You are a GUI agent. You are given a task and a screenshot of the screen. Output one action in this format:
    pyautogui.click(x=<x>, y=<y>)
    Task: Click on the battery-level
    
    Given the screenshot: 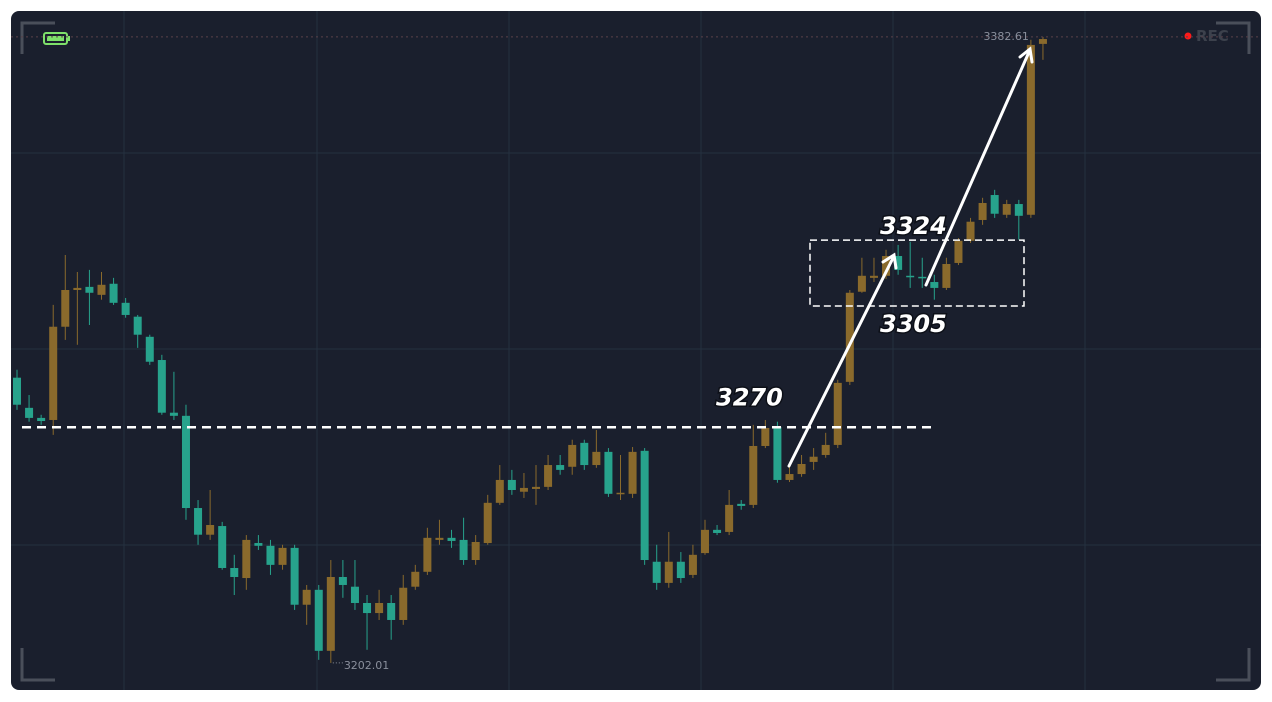 What is the action you would take?
    pyautogui.click(x=55, y=38)
    